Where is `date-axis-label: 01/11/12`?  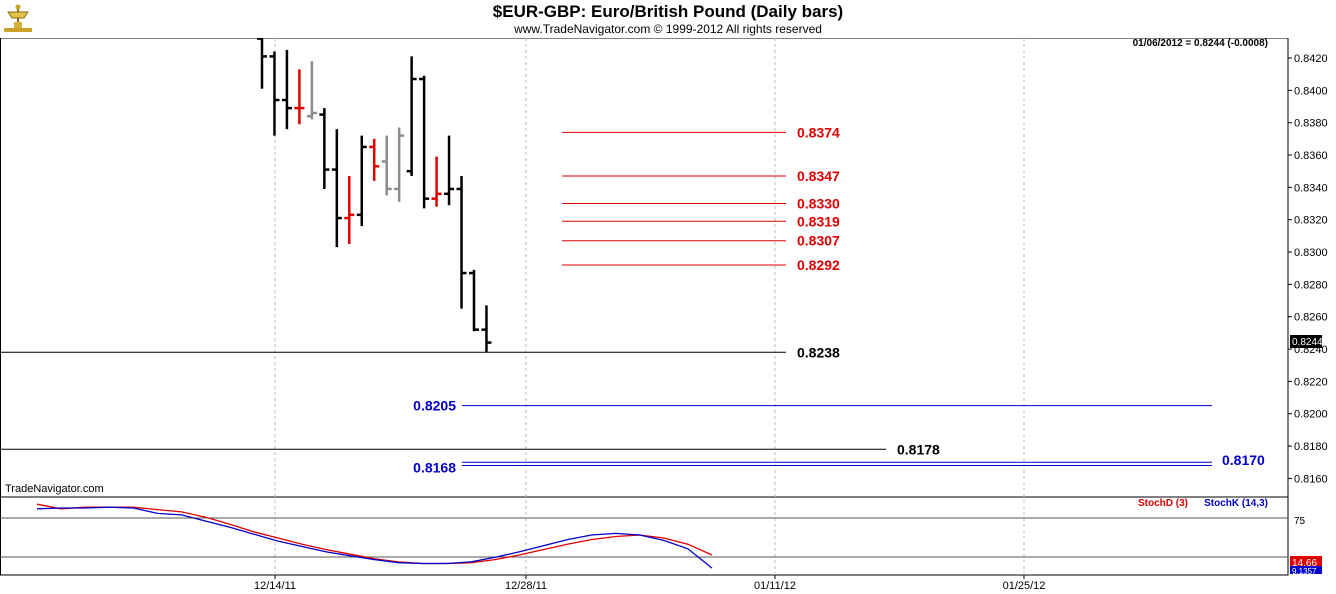
date-axis-label: 01/11/12 is located at coordinates (775, 586).